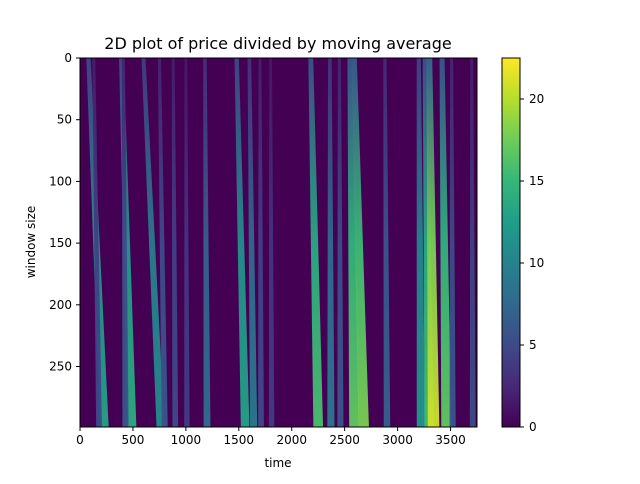 Image resolution: width=640 pixels, height=484 pixels. Describe the element at coordinates (239, 440) in the screenshot. I see `x-tick-label: 1500` at that location.